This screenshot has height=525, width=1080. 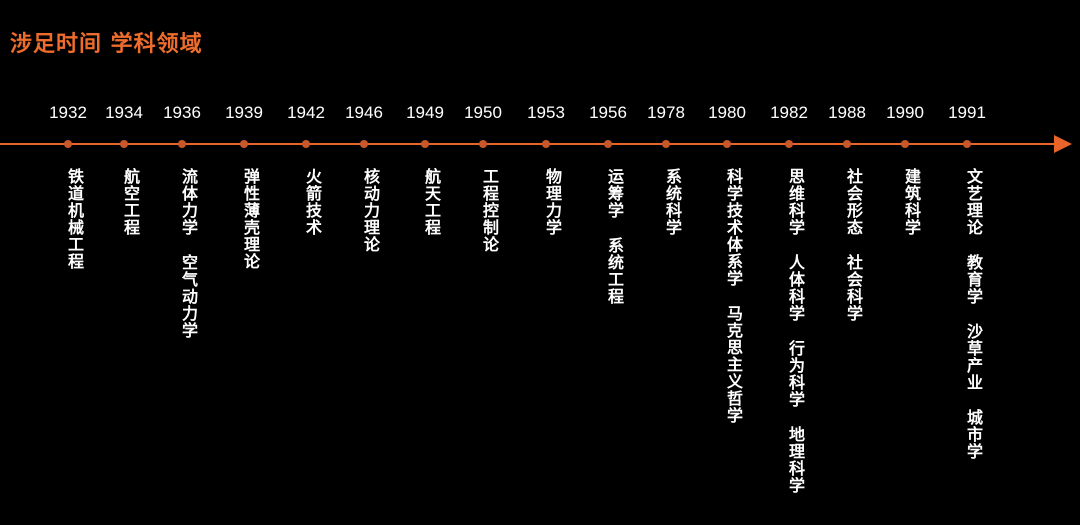 I want to click on field-label: 行为科学, so click(x=796, y=374).